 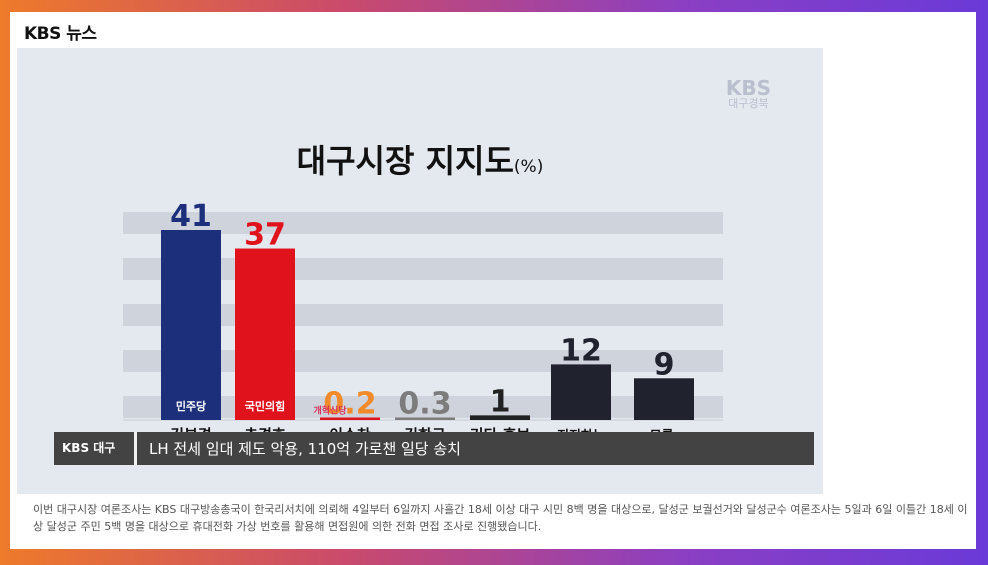 I want to click on ticker-tag: KBS 대구, so click(x=89, y=448).